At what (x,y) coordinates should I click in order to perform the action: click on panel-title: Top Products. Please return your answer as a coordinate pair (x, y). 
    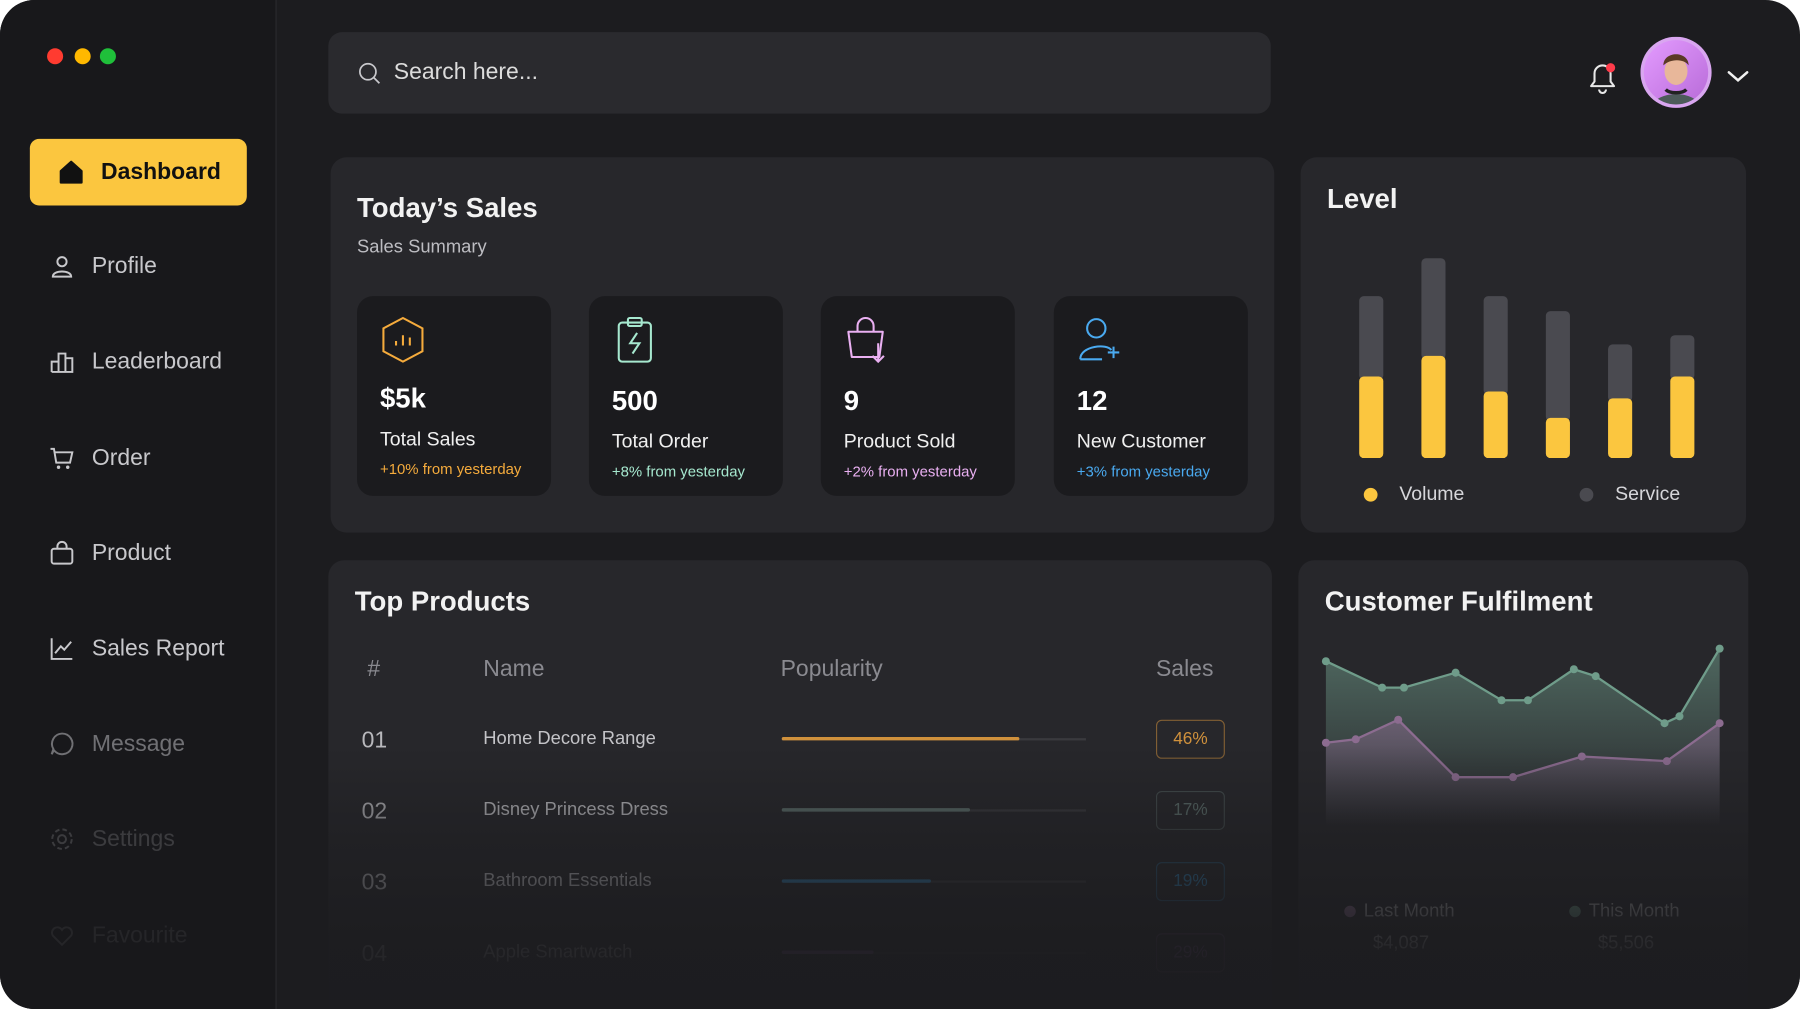
    Looking at the image, I should click on (442, 602).